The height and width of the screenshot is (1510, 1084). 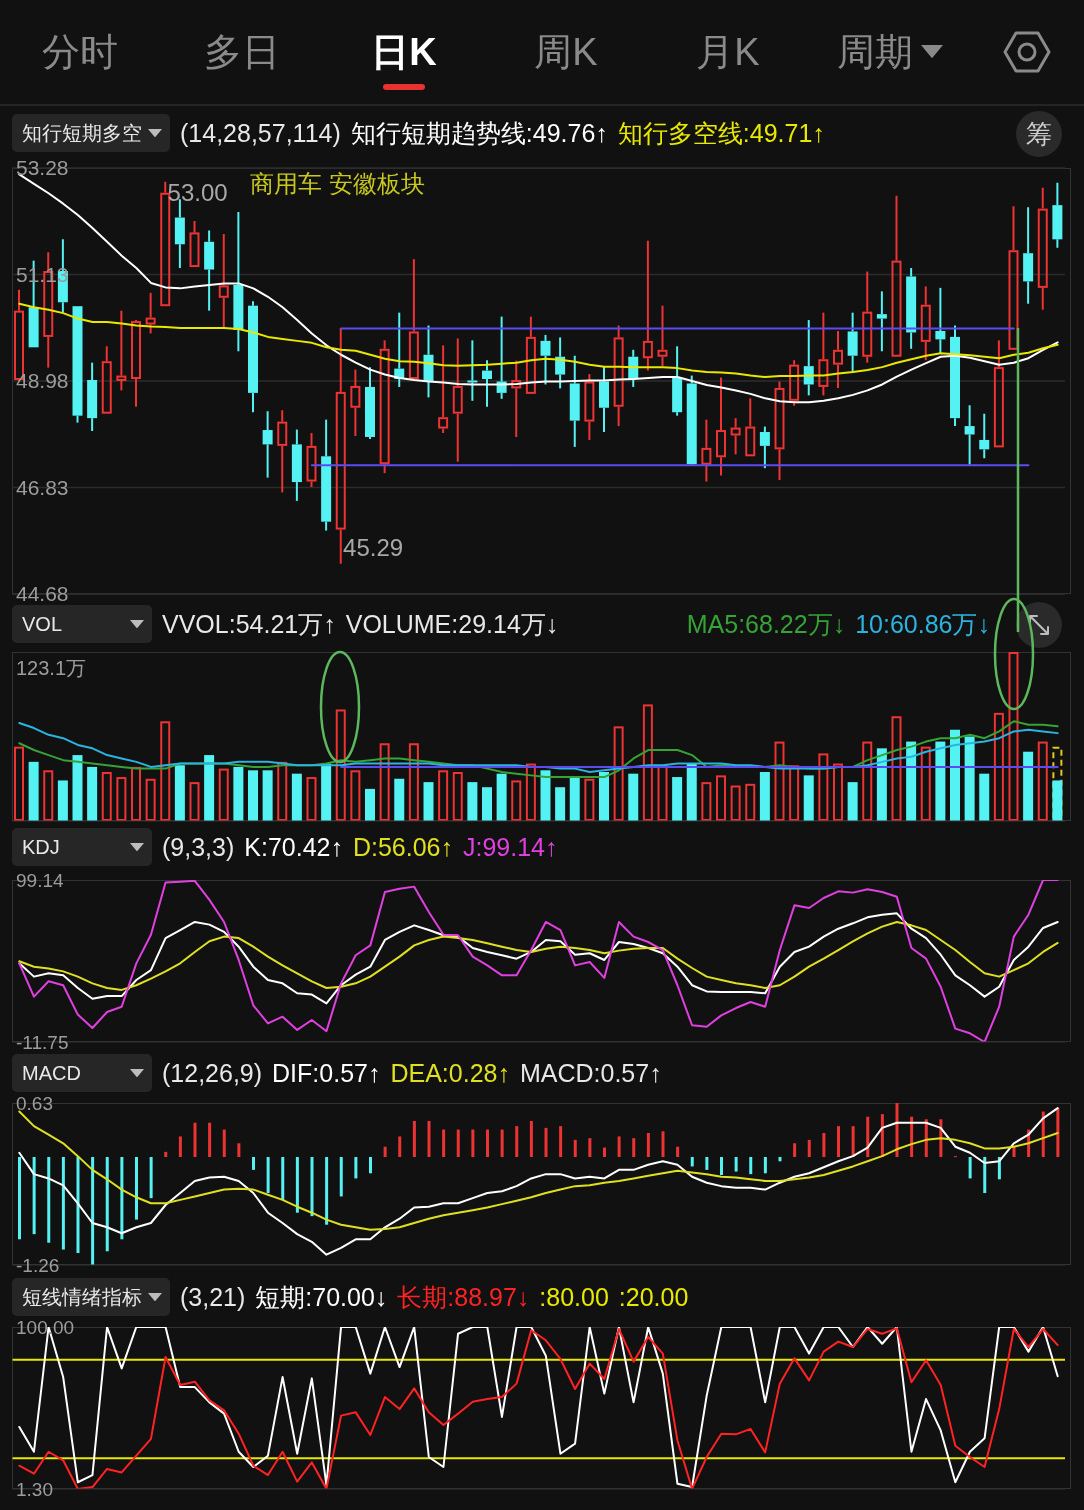 What do you see at coordinates (479, 133) in the screenshot?
I see `text: 知行短期趋势线:49.76↑` at bounding box center [479, 133].